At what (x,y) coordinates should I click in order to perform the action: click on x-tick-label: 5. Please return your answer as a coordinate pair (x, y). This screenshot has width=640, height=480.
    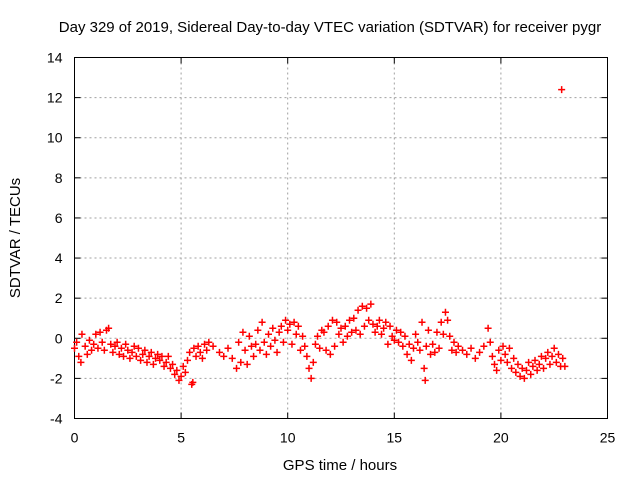
    Looking at the image, I should click on (181, 438).